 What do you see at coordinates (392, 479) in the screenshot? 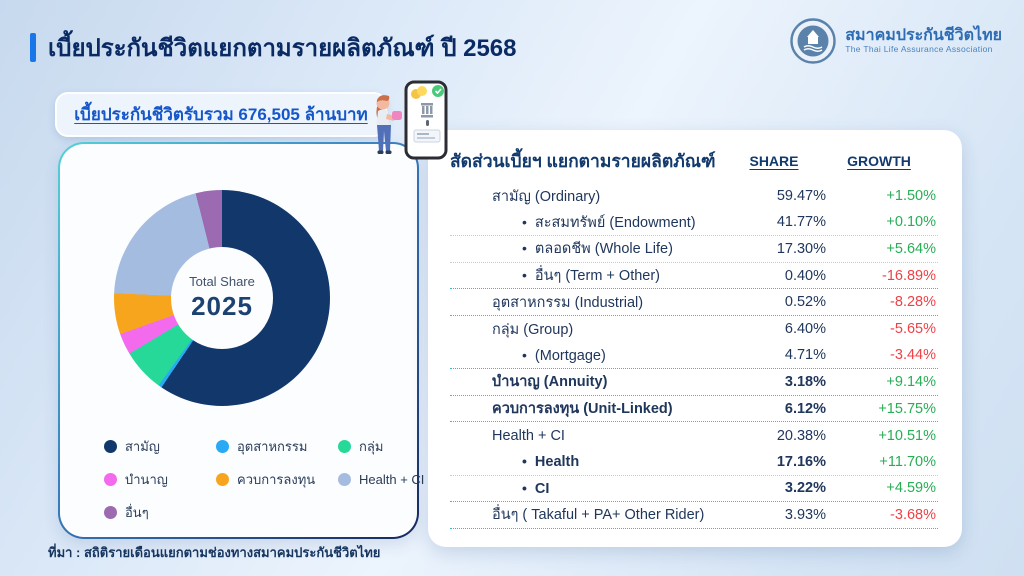
I see `legend-label: Health + CI` at bounding box center [392, 479].